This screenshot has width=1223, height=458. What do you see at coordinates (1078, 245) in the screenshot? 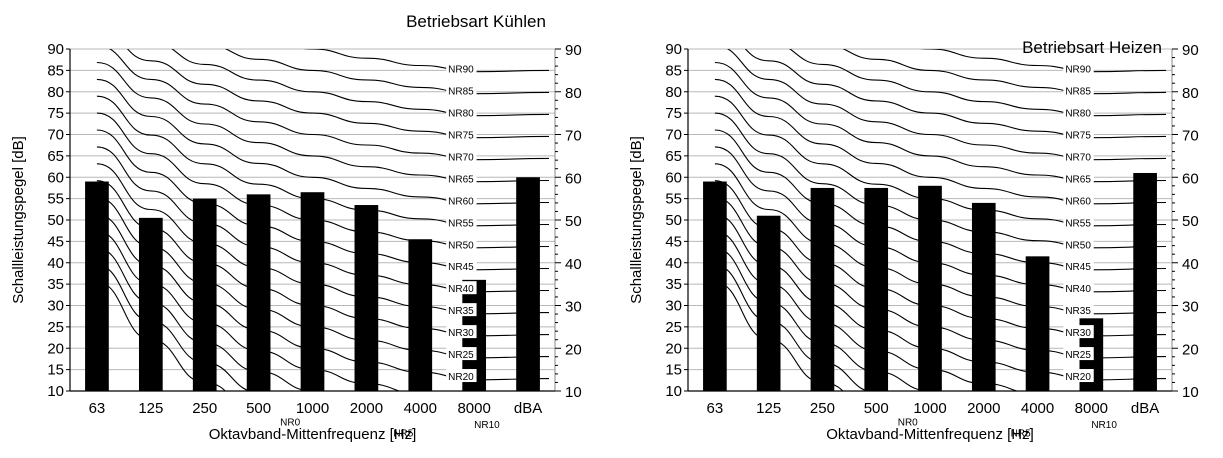
I see `nr-label-50: NR50` at bounding box center [1078, 245].